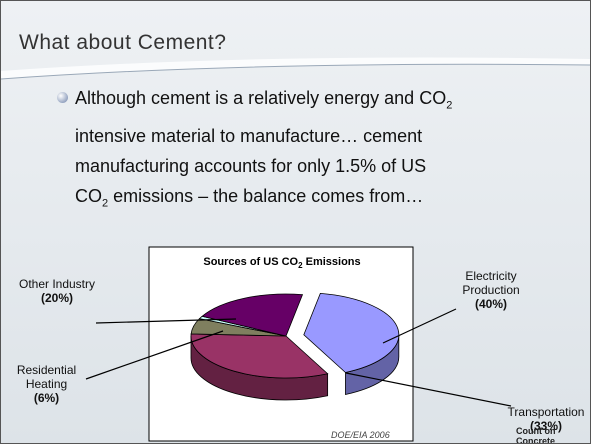 The image size is (591, 444). I want to click on text: Emissions, so click(331, 262).